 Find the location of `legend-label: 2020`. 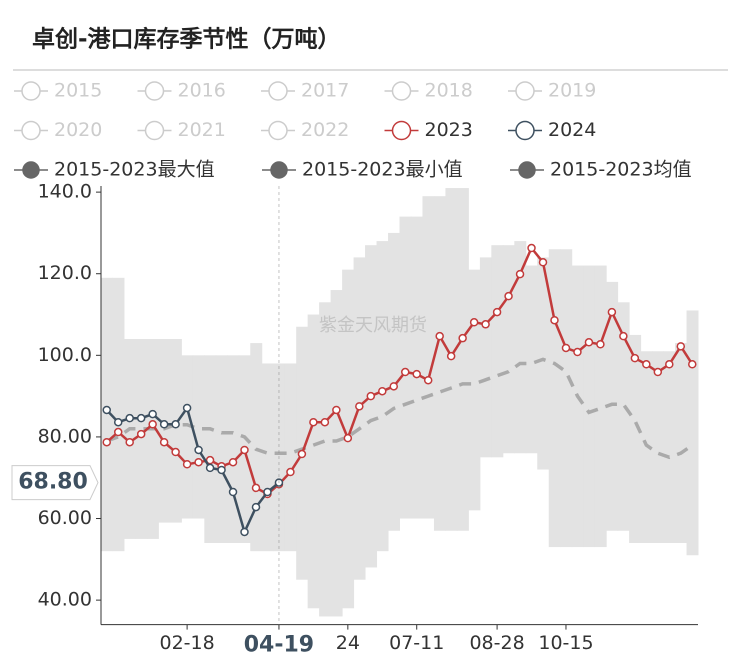

legend-label: 2020 is located at coordinates (78, 130).